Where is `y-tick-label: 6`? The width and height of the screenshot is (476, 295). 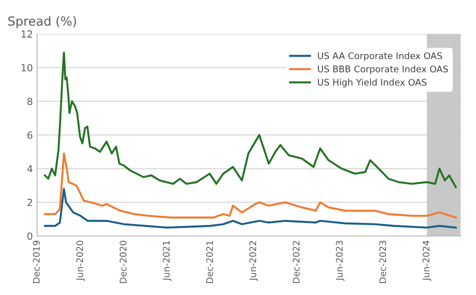
y-tick-label: 6 is located at coordinates (29, 135).